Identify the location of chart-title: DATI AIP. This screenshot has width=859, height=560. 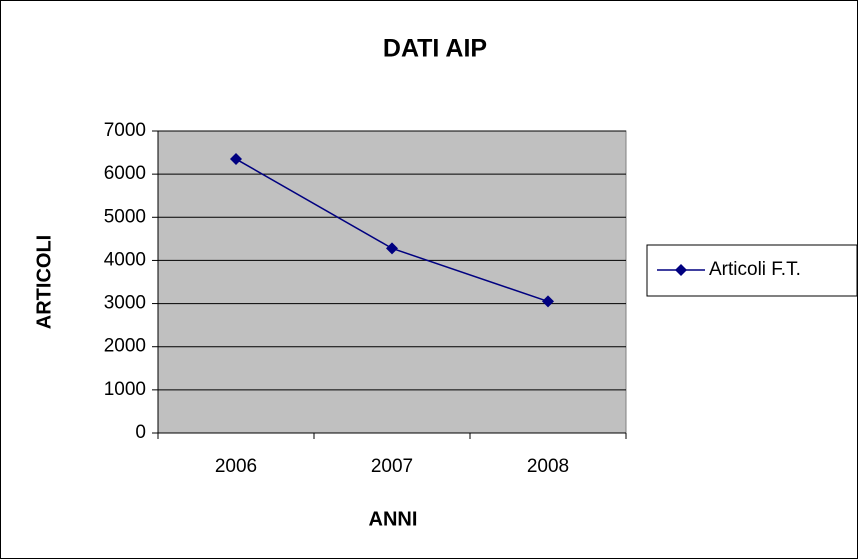
(435, 49).